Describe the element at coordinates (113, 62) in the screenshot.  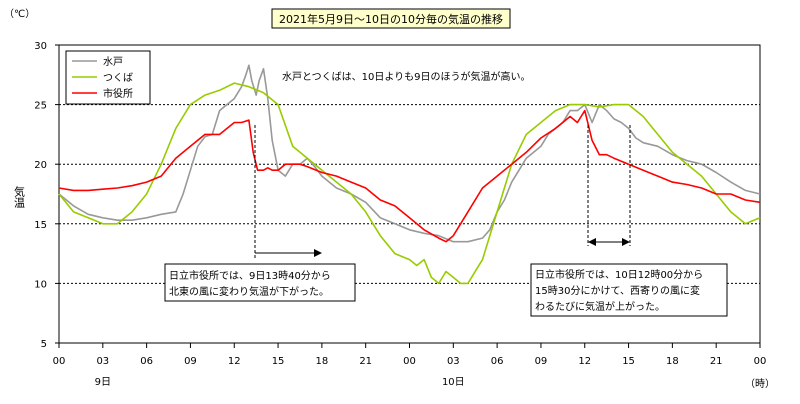
I see `legend-label-mito: 水戸` at that location.